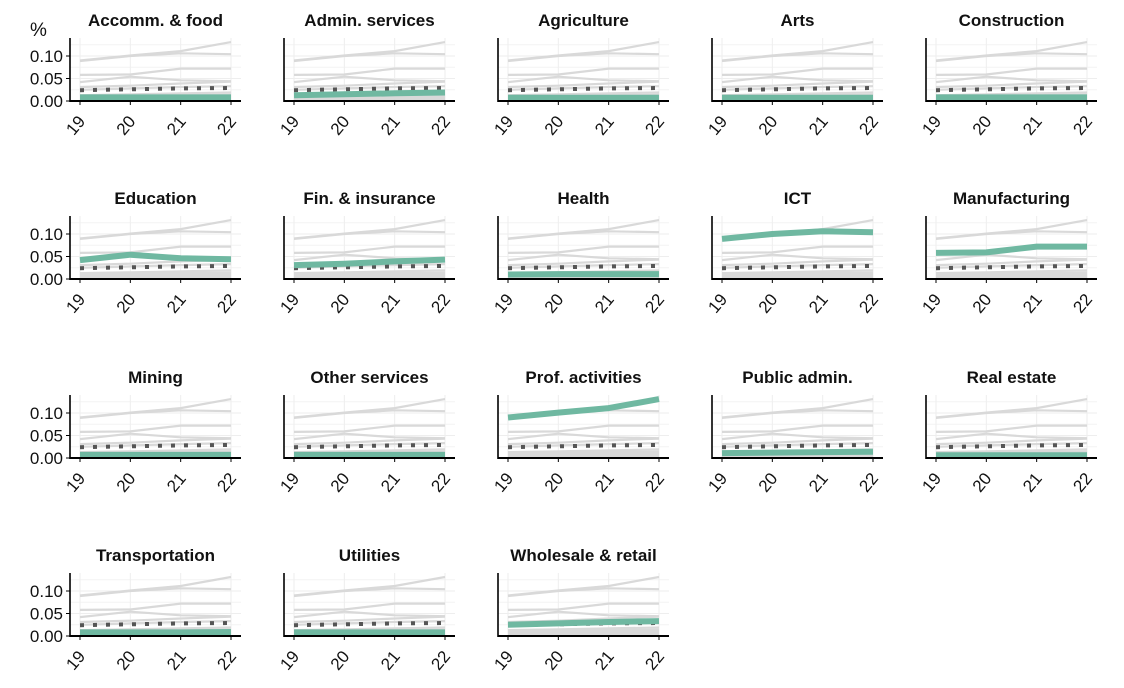 The height and width of the screenshot is (688, 1124). Describe the element at coordinates (369, 198) in the screenshot. I see `panel-title: Fin. & insurance` at that location.